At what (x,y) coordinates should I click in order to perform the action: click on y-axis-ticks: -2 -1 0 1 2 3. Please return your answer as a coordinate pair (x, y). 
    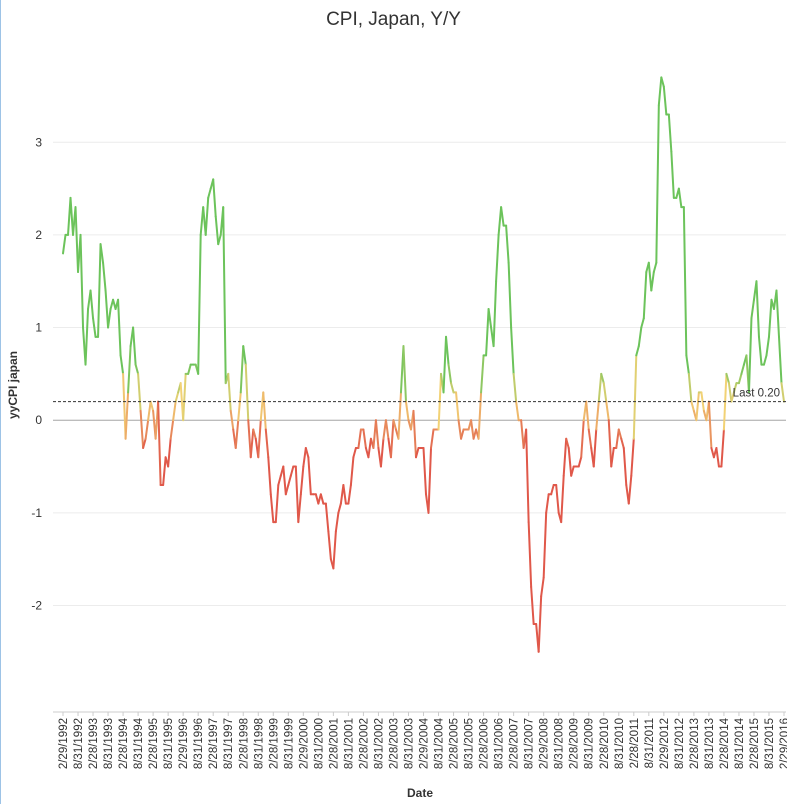
    Looking at the image, I should click on (36, 373).